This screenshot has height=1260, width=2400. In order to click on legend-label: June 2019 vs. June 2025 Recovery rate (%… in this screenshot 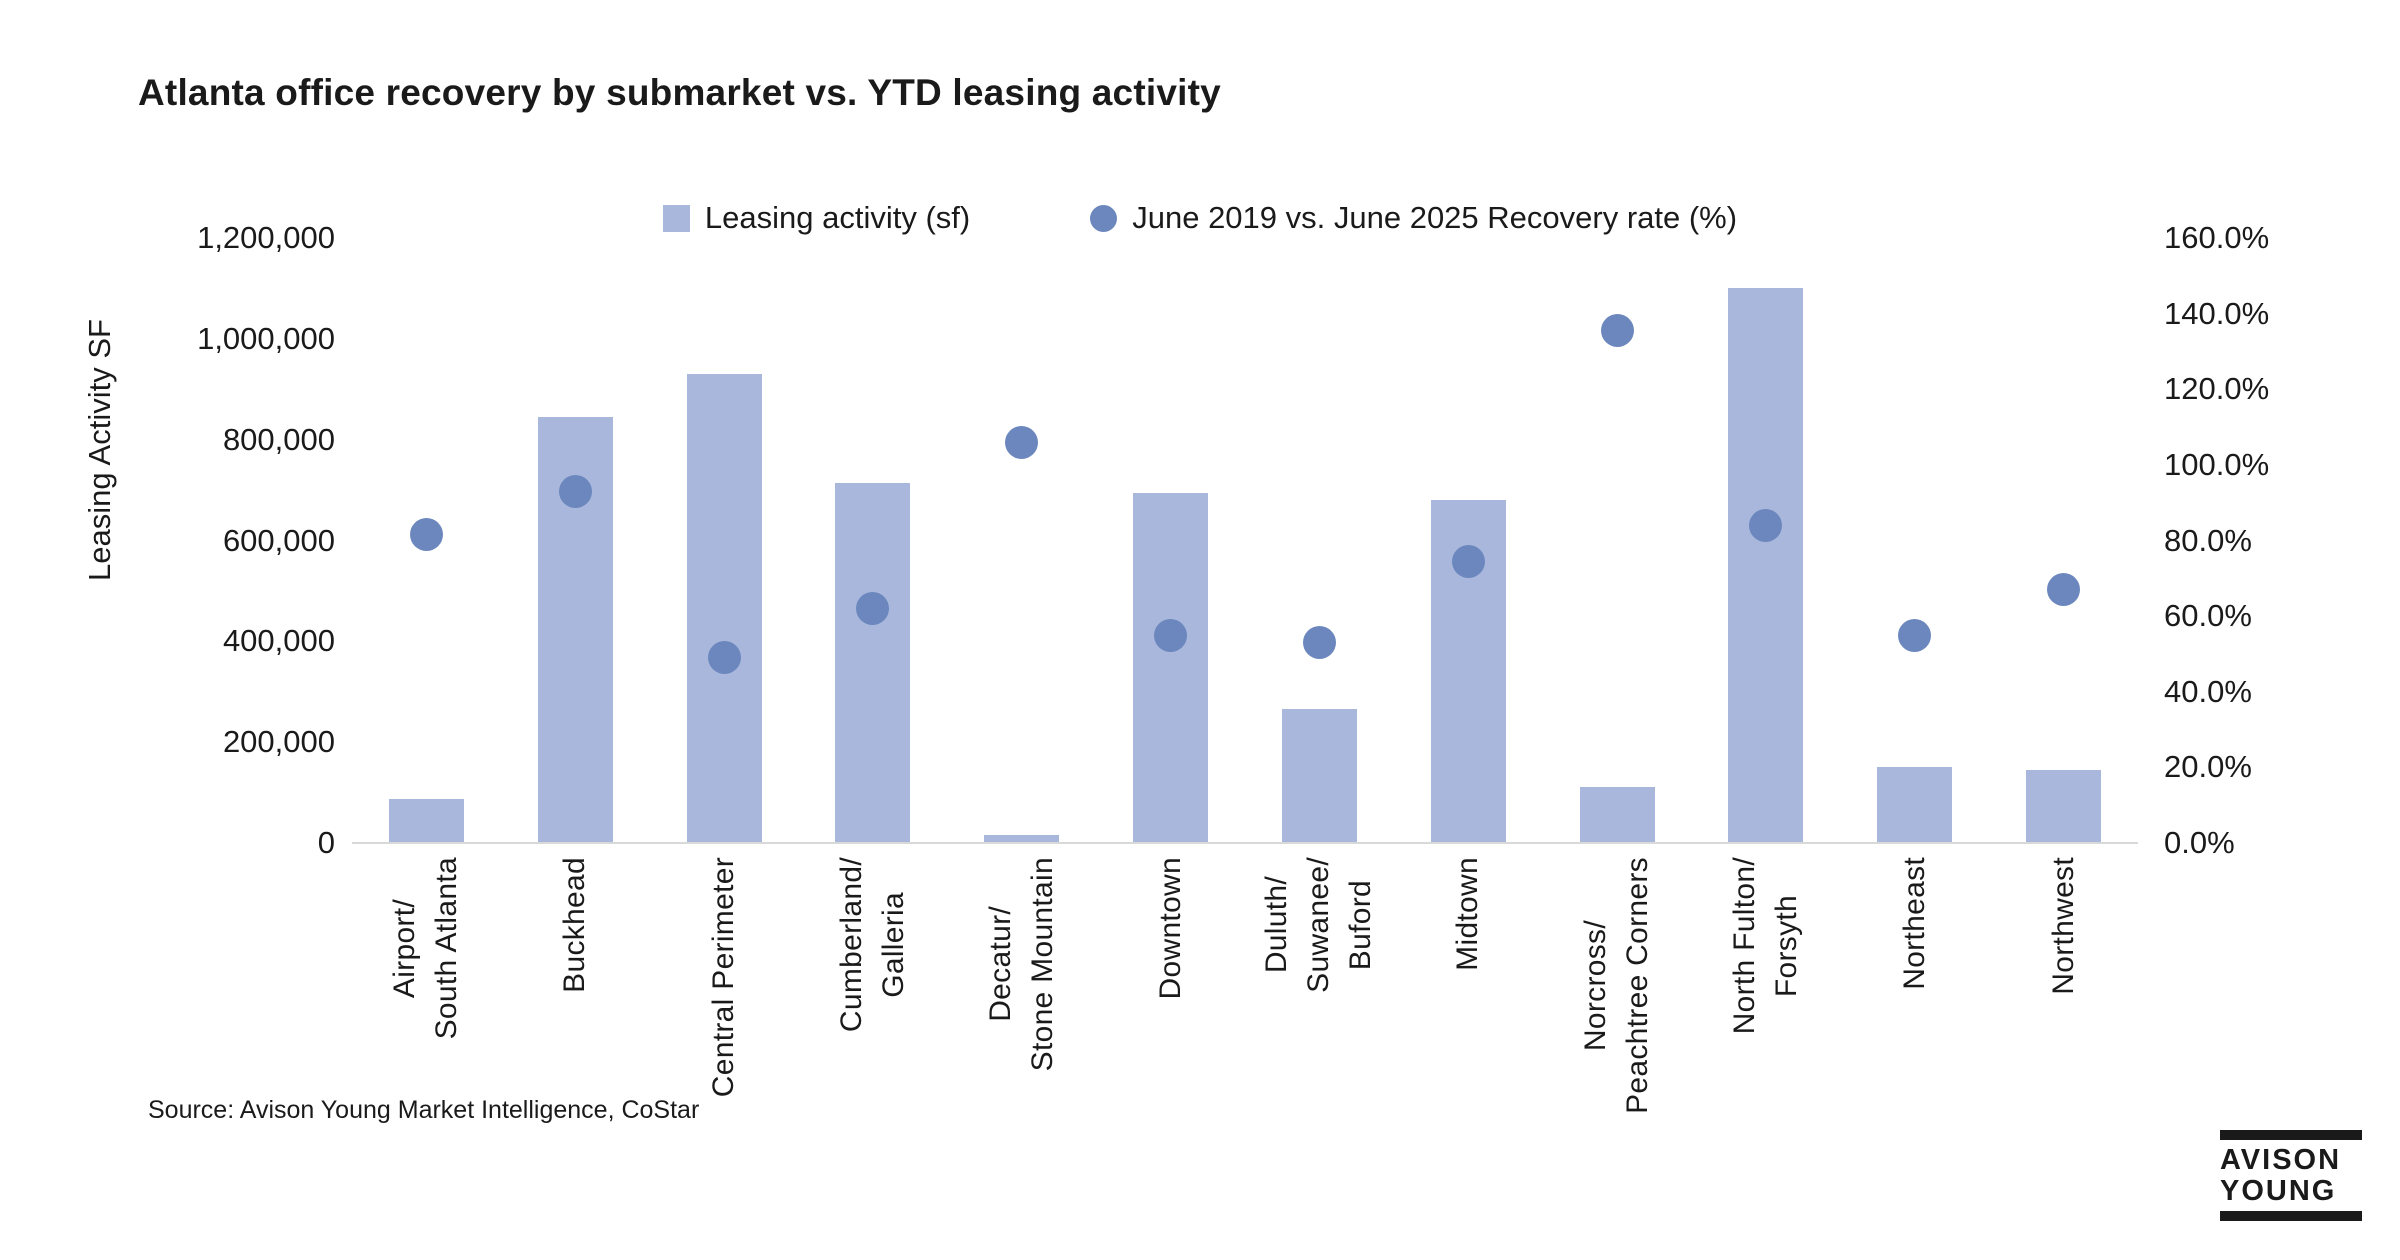, I will do `click(1435, 217)`.